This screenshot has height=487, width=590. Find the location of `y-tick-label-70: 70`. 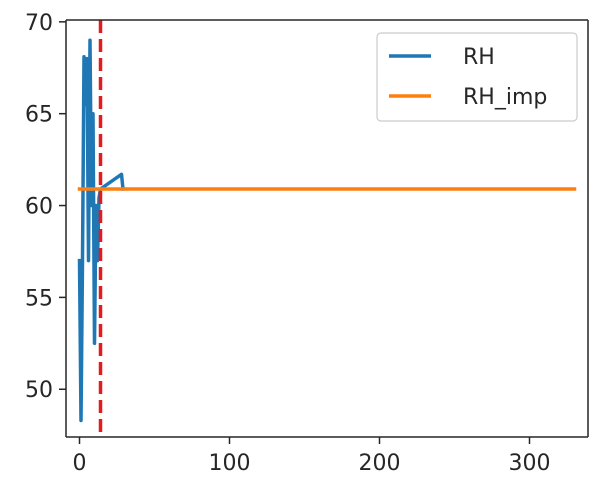

y-tick-label-70: 70 is located at coordinates (39, 23).